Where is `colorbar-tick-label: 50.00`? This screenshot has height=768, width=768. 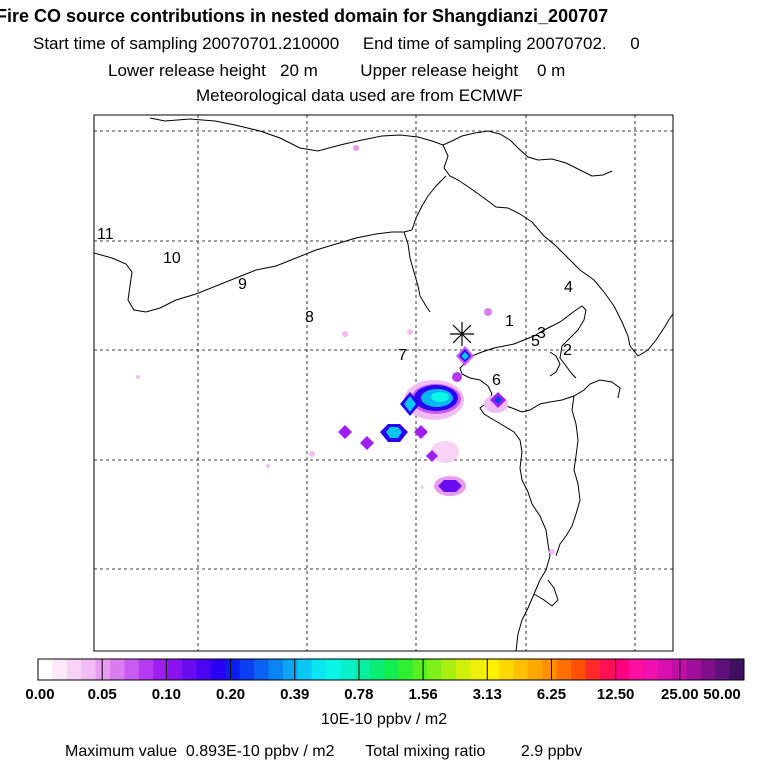
colorbar-tick-label: 50.00 is located at coordinates (722, 694).